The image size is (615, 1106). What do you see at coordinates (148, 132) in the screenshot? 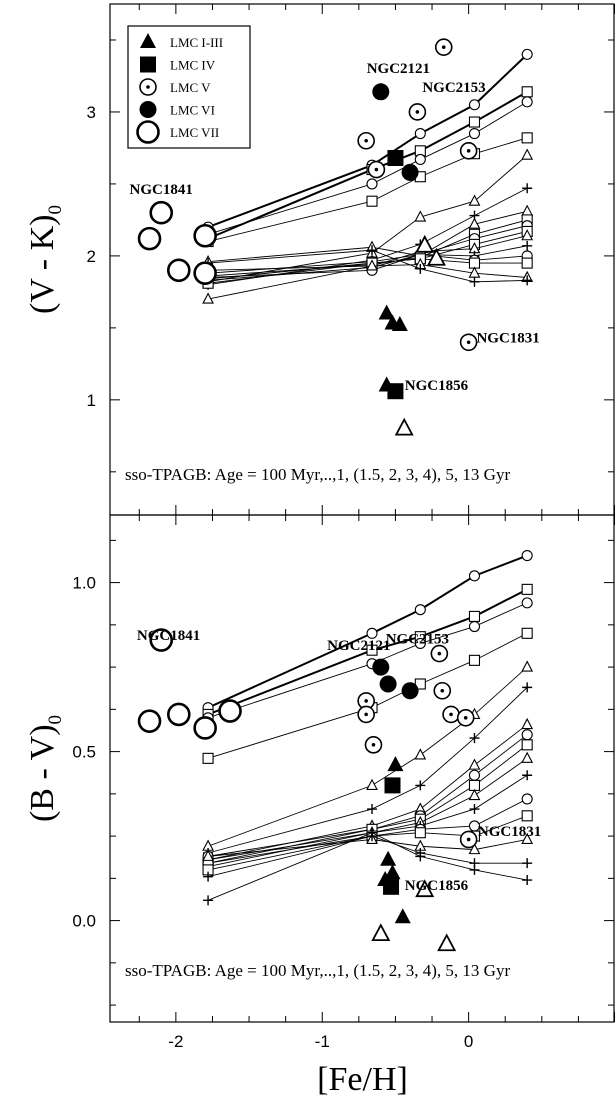
I see `legend-marker-lmc-vii` at bounding box center [148, 132].